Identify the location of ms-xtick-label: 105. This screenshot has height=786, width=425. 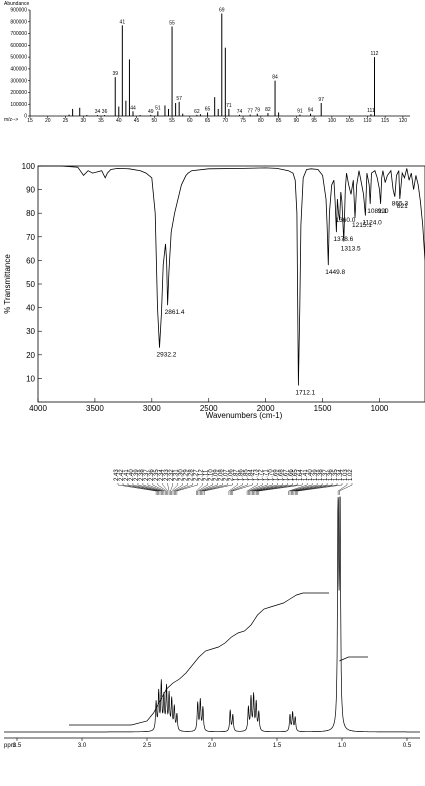
(349, 121).